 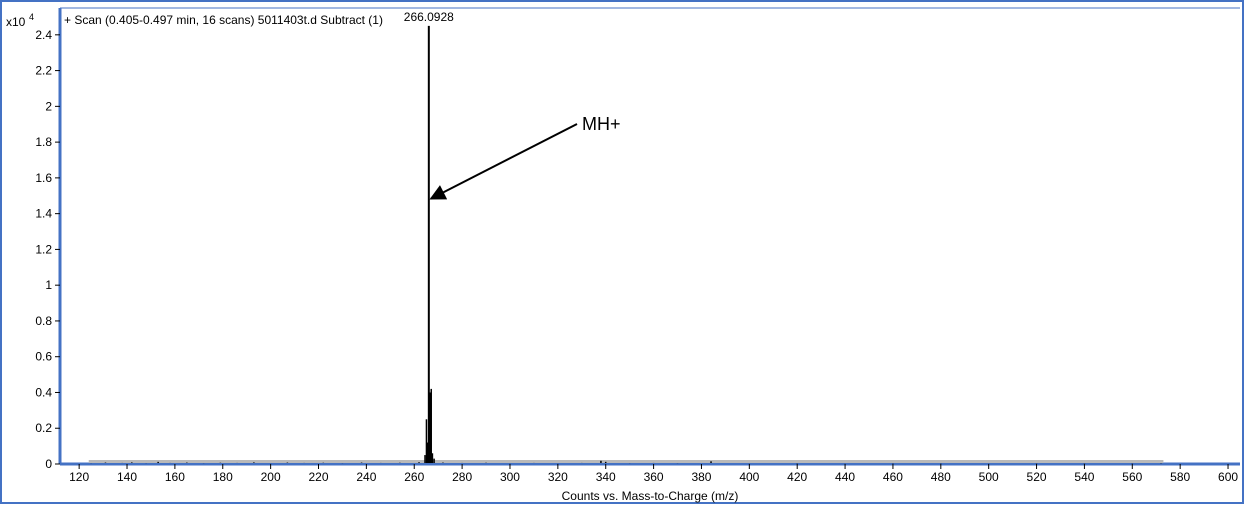 What do you see at coordinates (414, 477) in the screenshot?
I see `x-tick-label: 260` at bounding box center [414, 477].